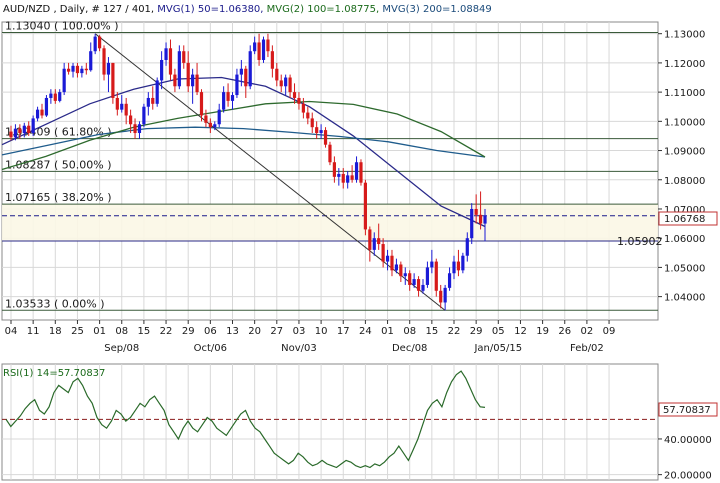  What do you see at coordinates (166, 331) in the screenshot?
I see `x-day-label-7: 22` at bounding box center [166, 331].